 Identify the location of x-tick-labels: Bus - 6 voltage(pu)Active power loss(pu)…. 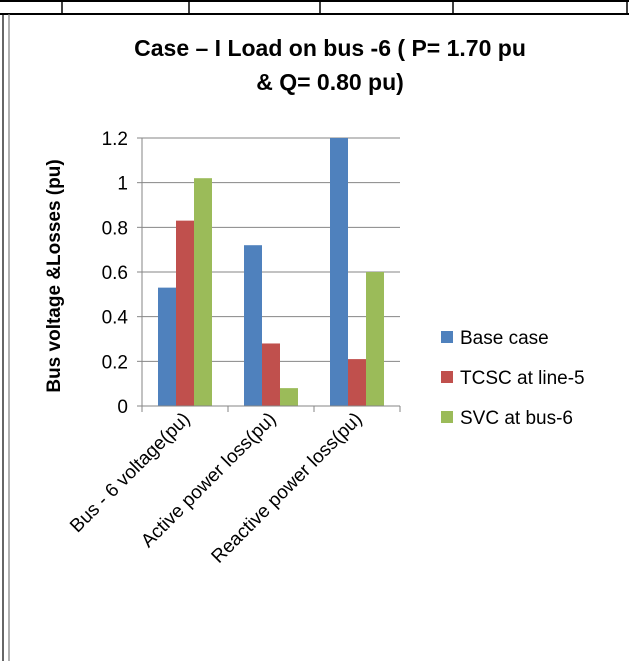
(216, 488).